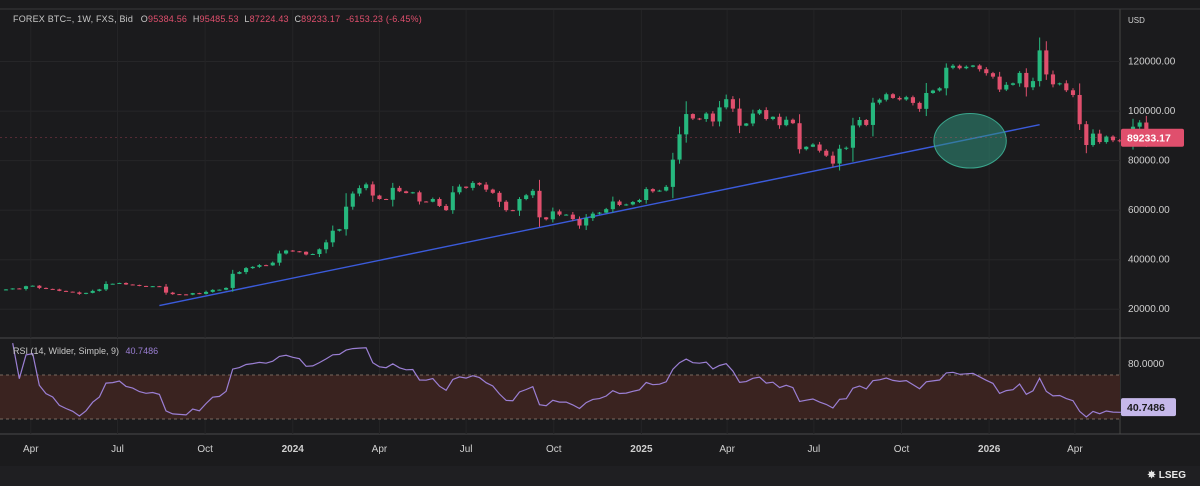  I want to click on price-tick-label: 120000.00, so click(1152, 62).